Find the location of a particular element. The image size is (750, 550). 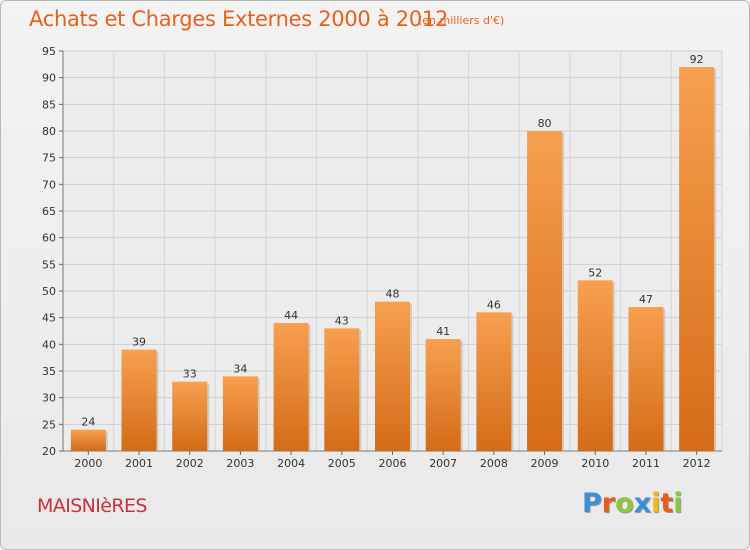

bar-2001 is located at coordinates (139, 400).